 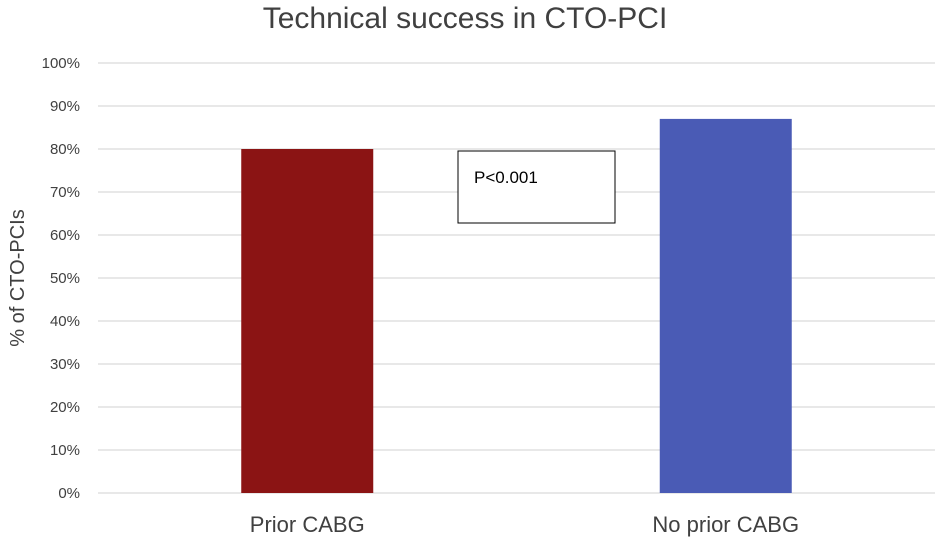 What do you see at coordinates (61, 63) in the screenshot?
I see `y-tick-label: 100%` at bounding box center [61, 63].